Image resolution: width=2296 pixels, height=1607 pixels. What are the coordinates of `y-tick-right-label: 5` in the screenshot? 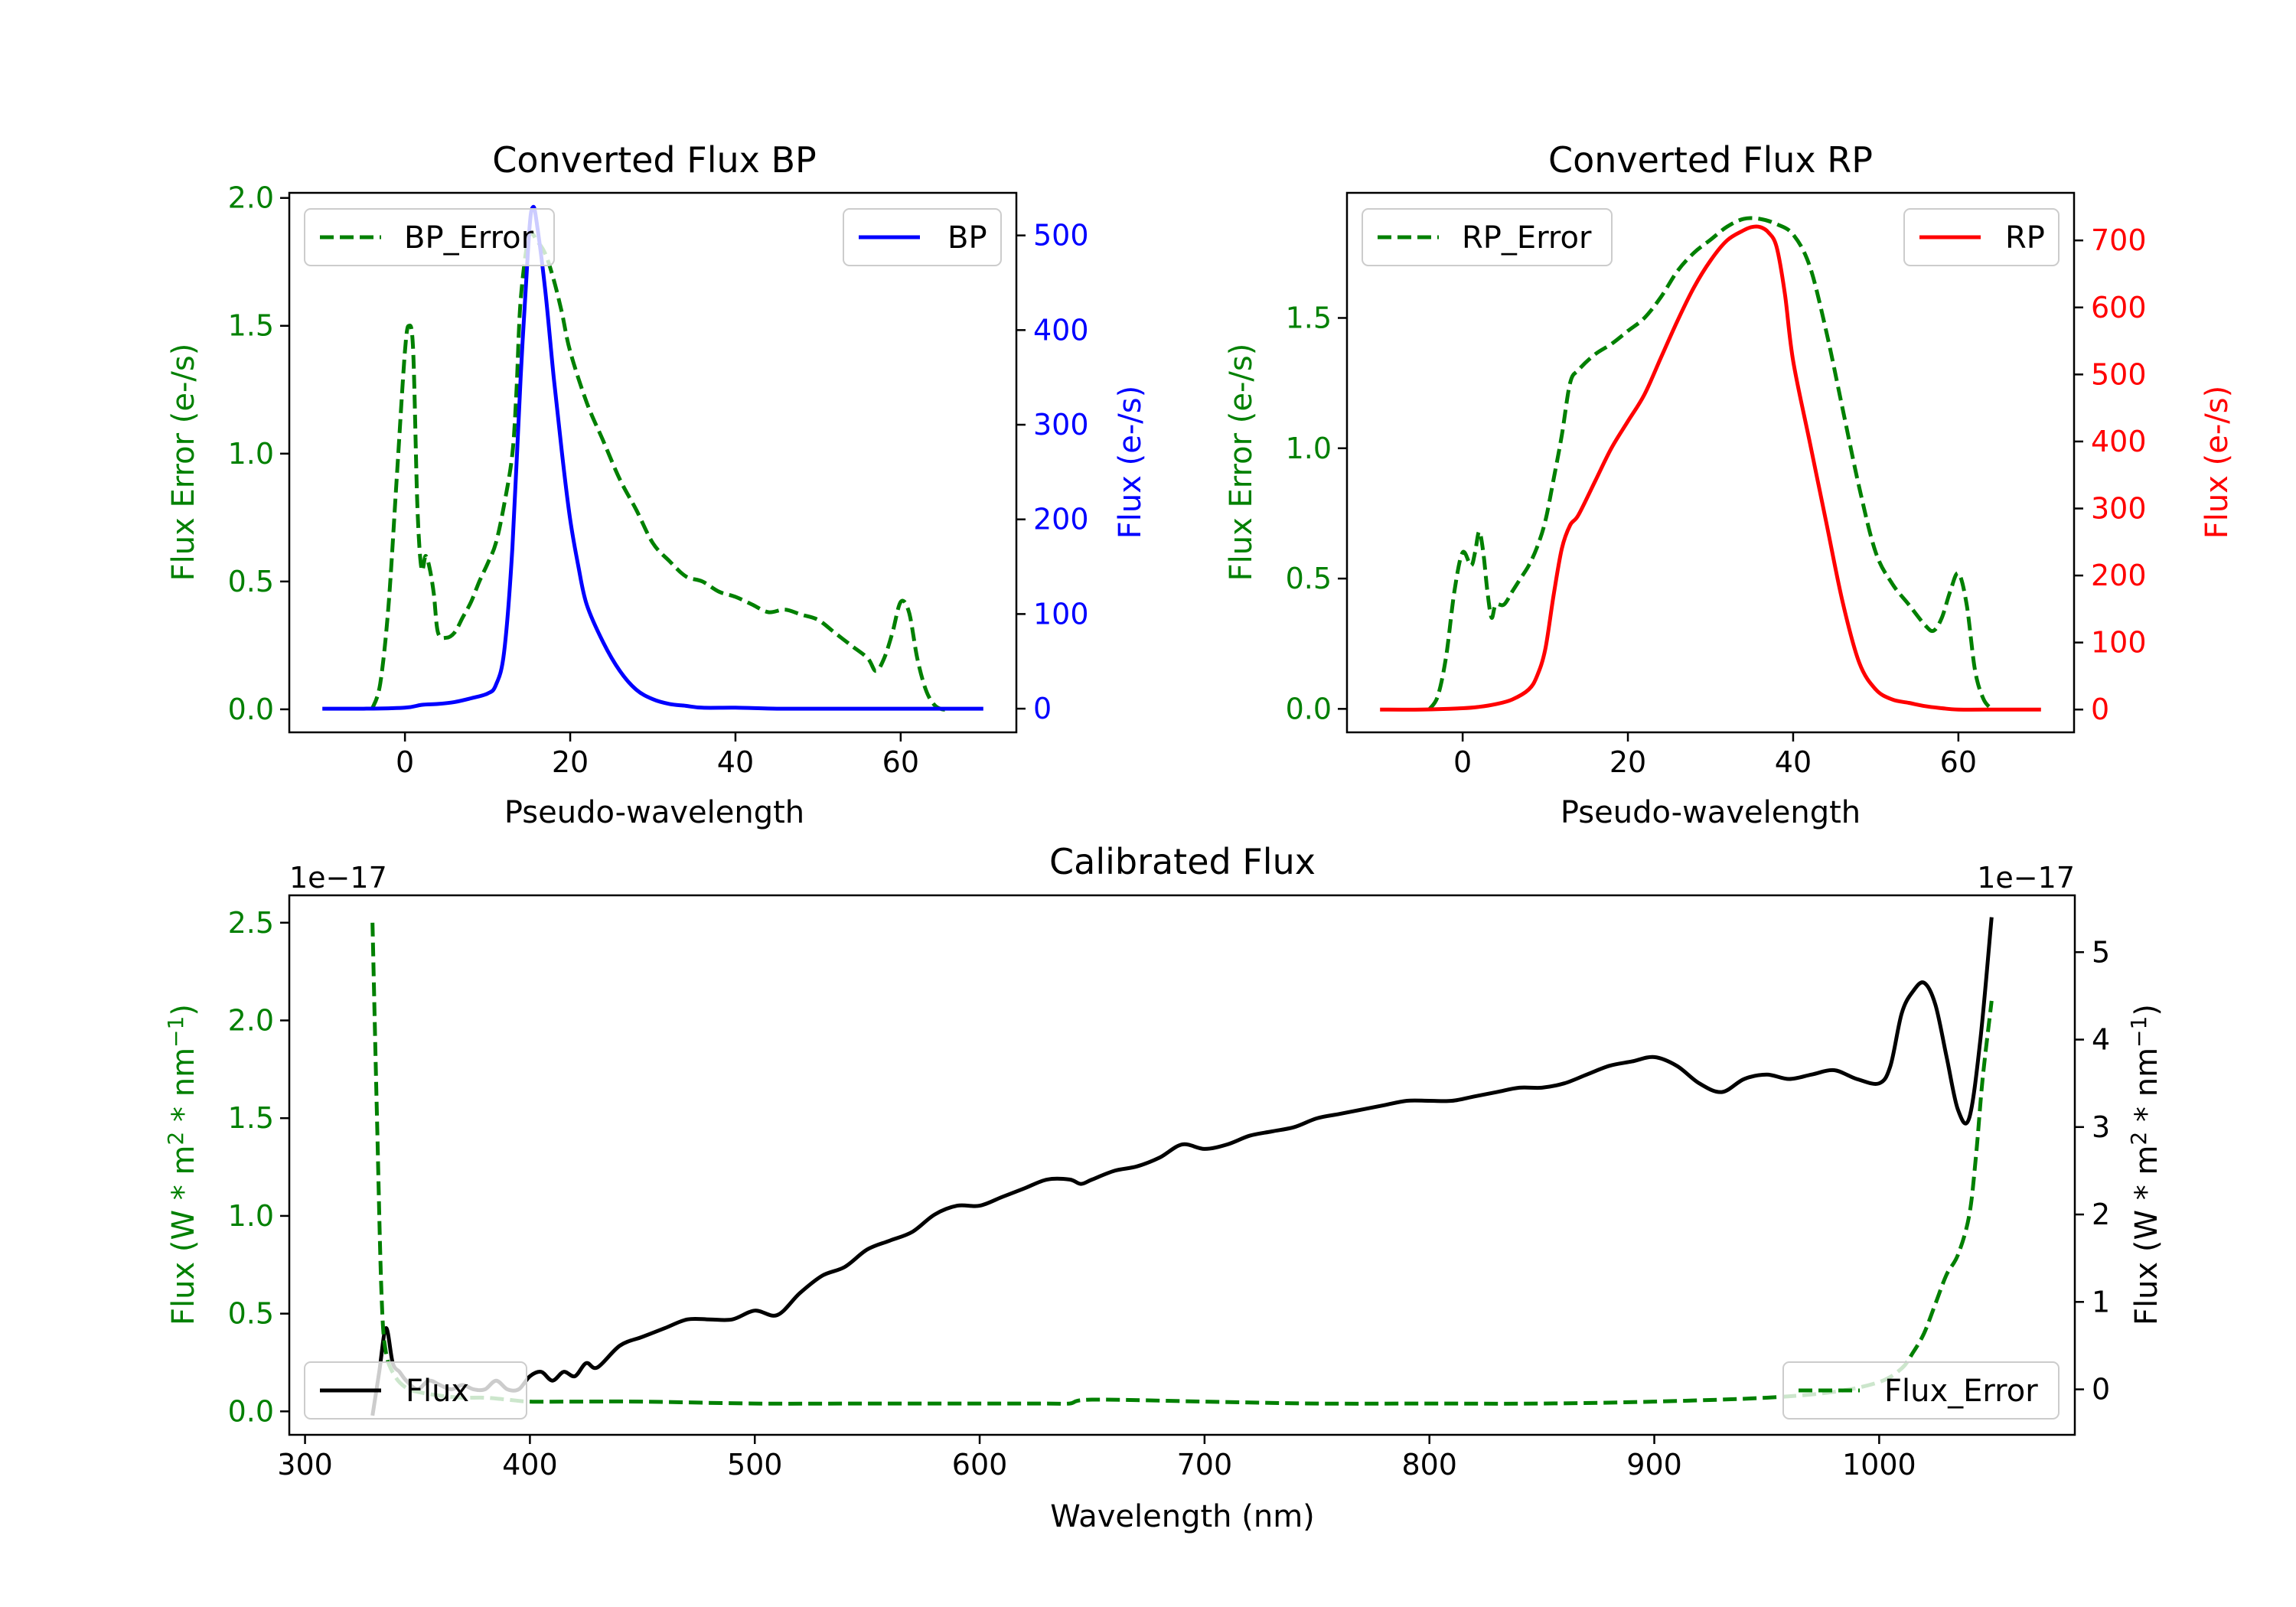 It's located at (2101, 952).